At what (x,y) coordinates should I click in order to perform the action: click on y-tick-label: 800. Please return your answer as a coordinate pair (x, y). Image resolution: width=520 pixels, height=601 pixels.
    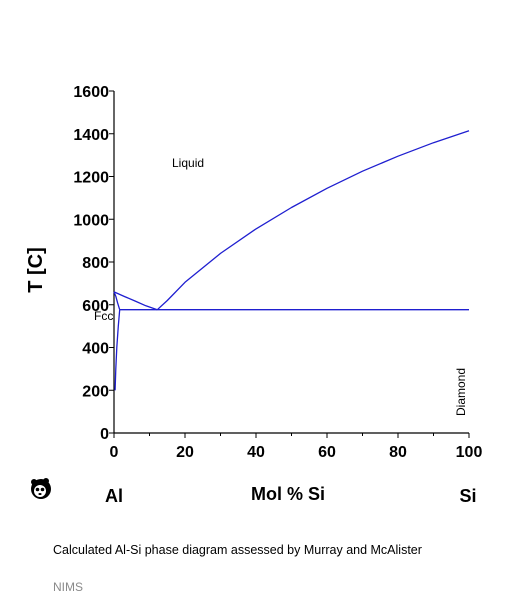
    Looking at the image, I should click on (95, 263).